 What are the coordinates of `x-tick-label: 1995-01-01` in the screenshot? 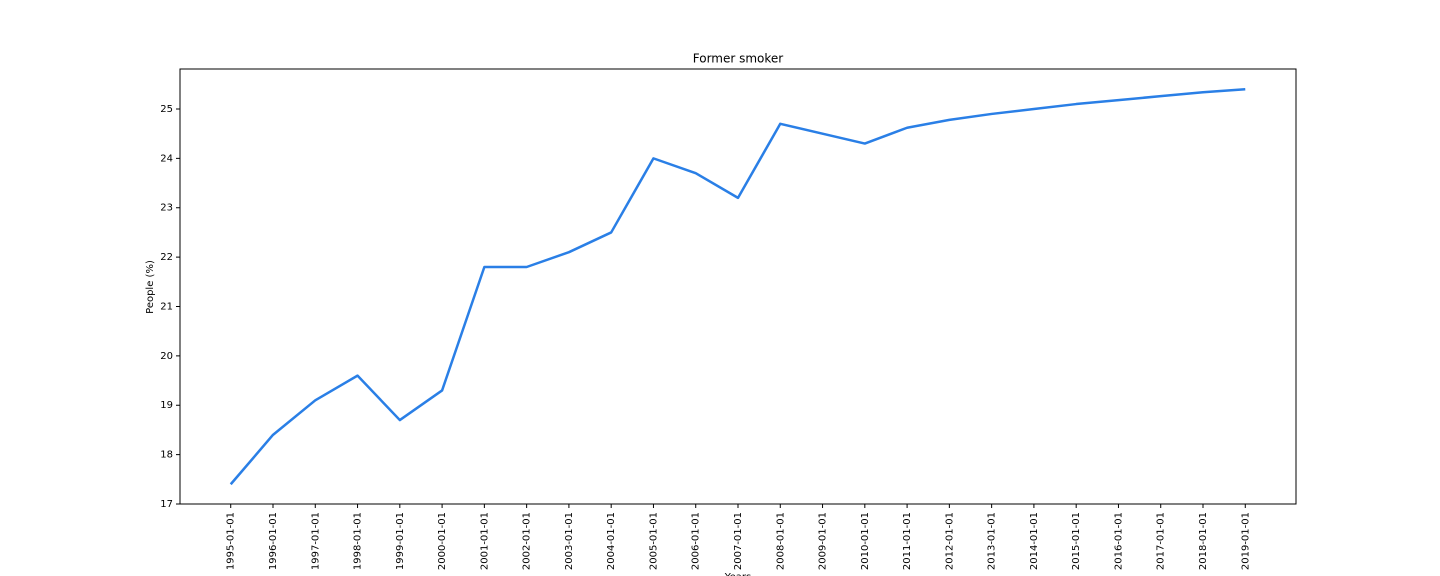 It's located at (231, 541).